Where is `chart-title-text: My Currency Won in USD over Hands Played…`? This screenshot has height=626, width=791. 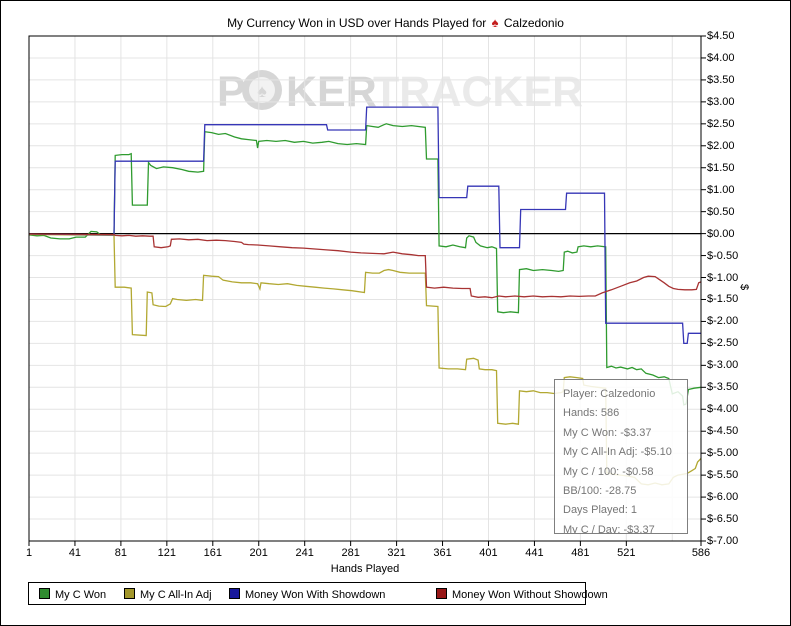 chart-title-text: My Currency Won in USD over Hands Played… is located at coordinates (357, 23).